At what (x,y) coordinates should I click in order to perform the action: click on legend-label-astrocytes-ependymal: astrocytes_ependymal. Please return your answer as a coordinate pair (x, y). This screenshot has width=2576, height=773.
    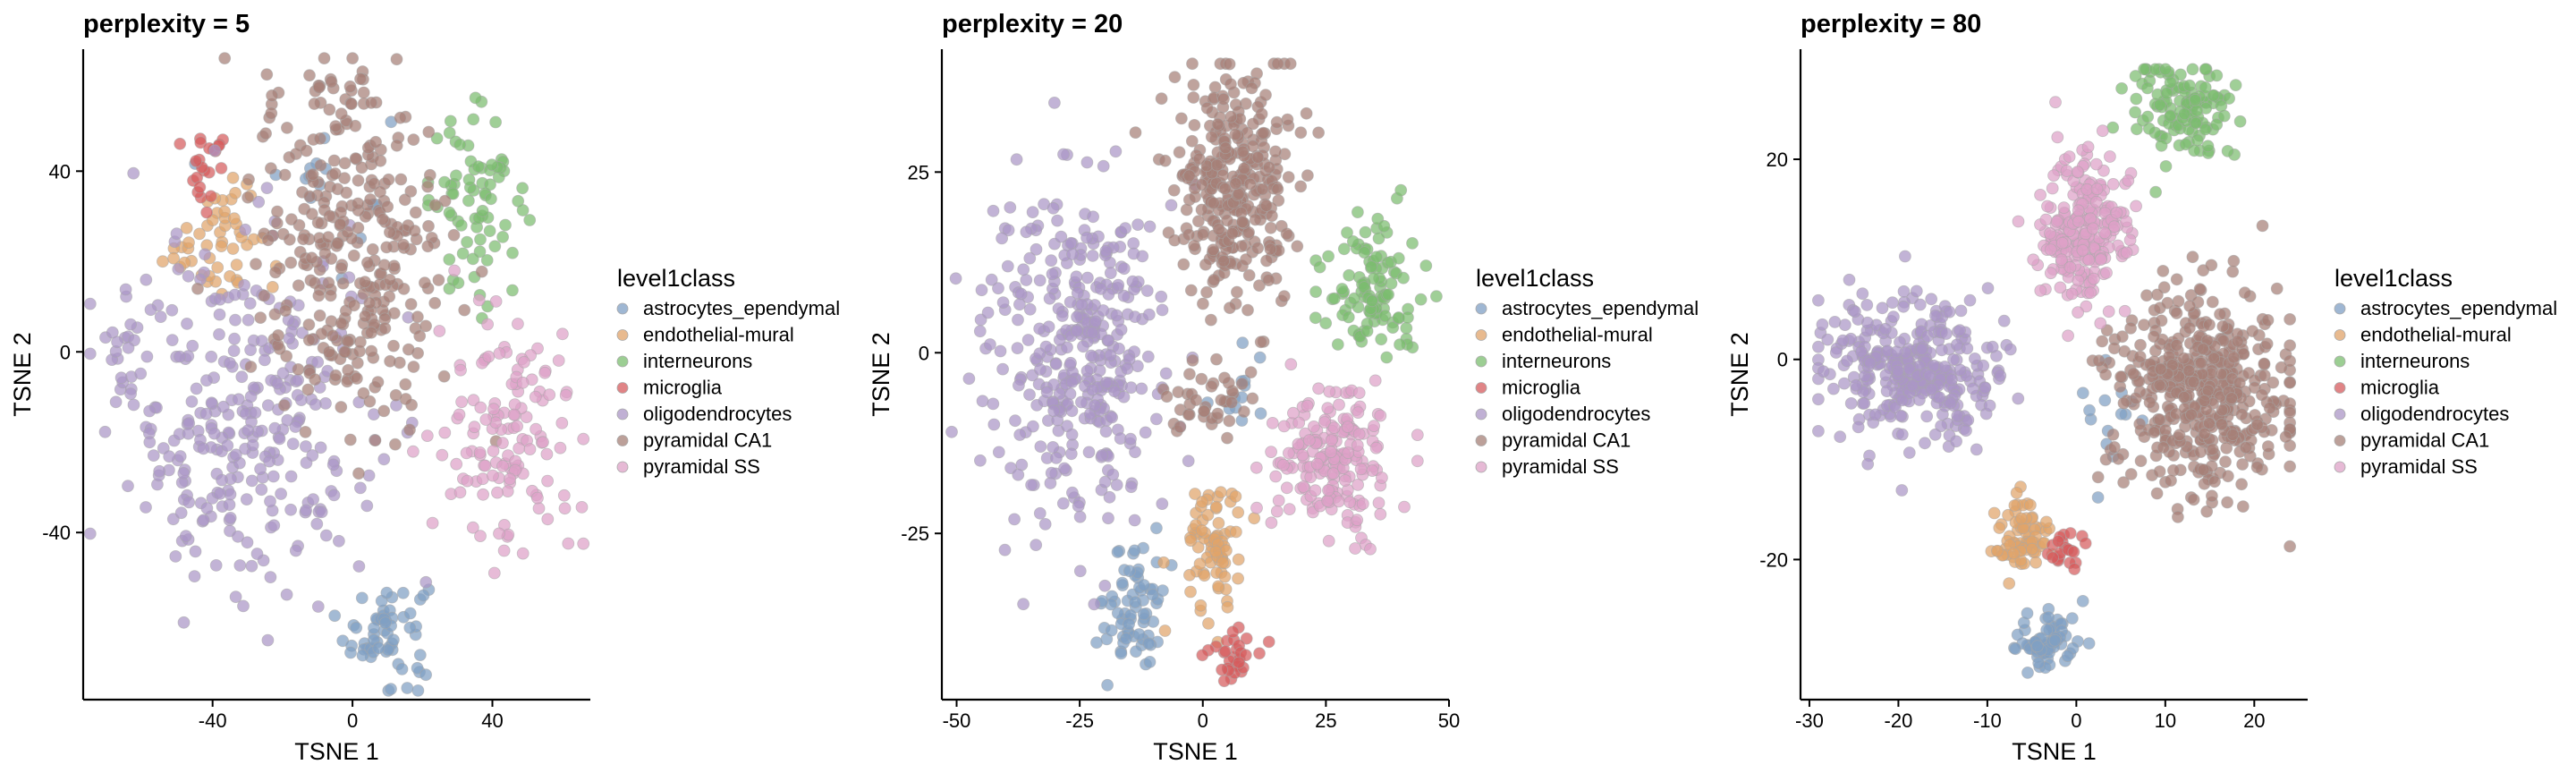
    Looking at the image, I should click on (741, 308).